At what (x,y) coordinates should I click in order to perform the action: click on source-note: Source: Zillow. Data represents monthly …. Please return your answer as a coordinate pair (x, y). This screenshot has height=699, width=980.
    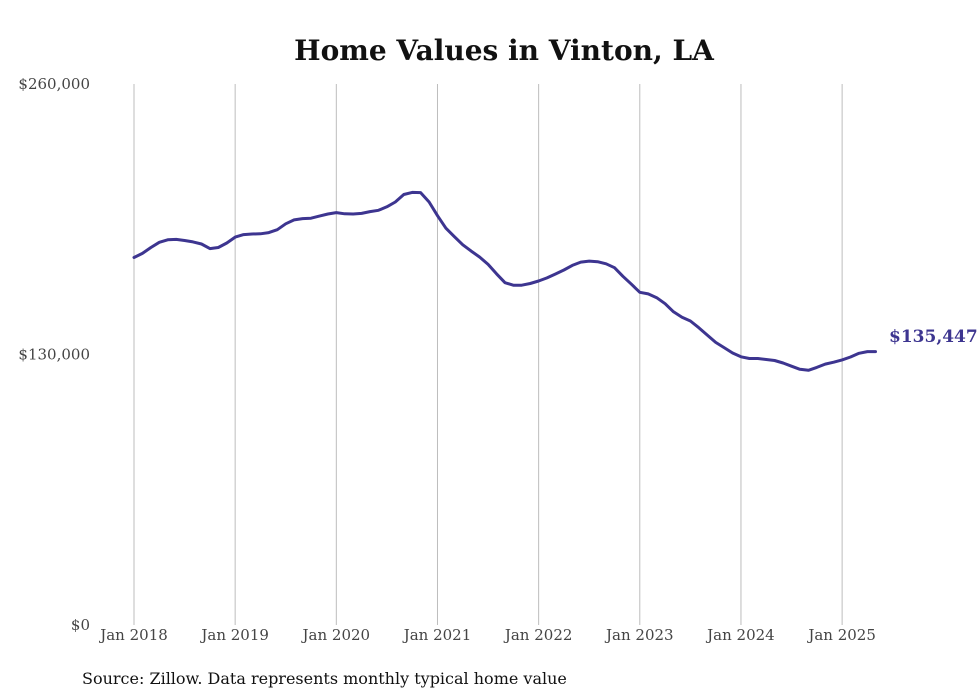
    Looking at the image, I should click on (324, 678).